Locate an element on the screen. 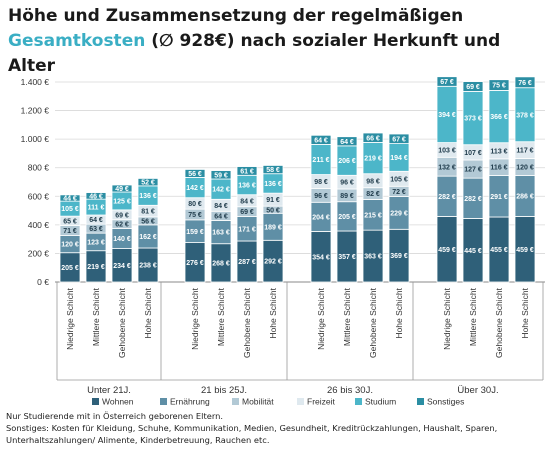 The image size is (550, 459). data-label: 72 € is located at coordinates (399, 192).